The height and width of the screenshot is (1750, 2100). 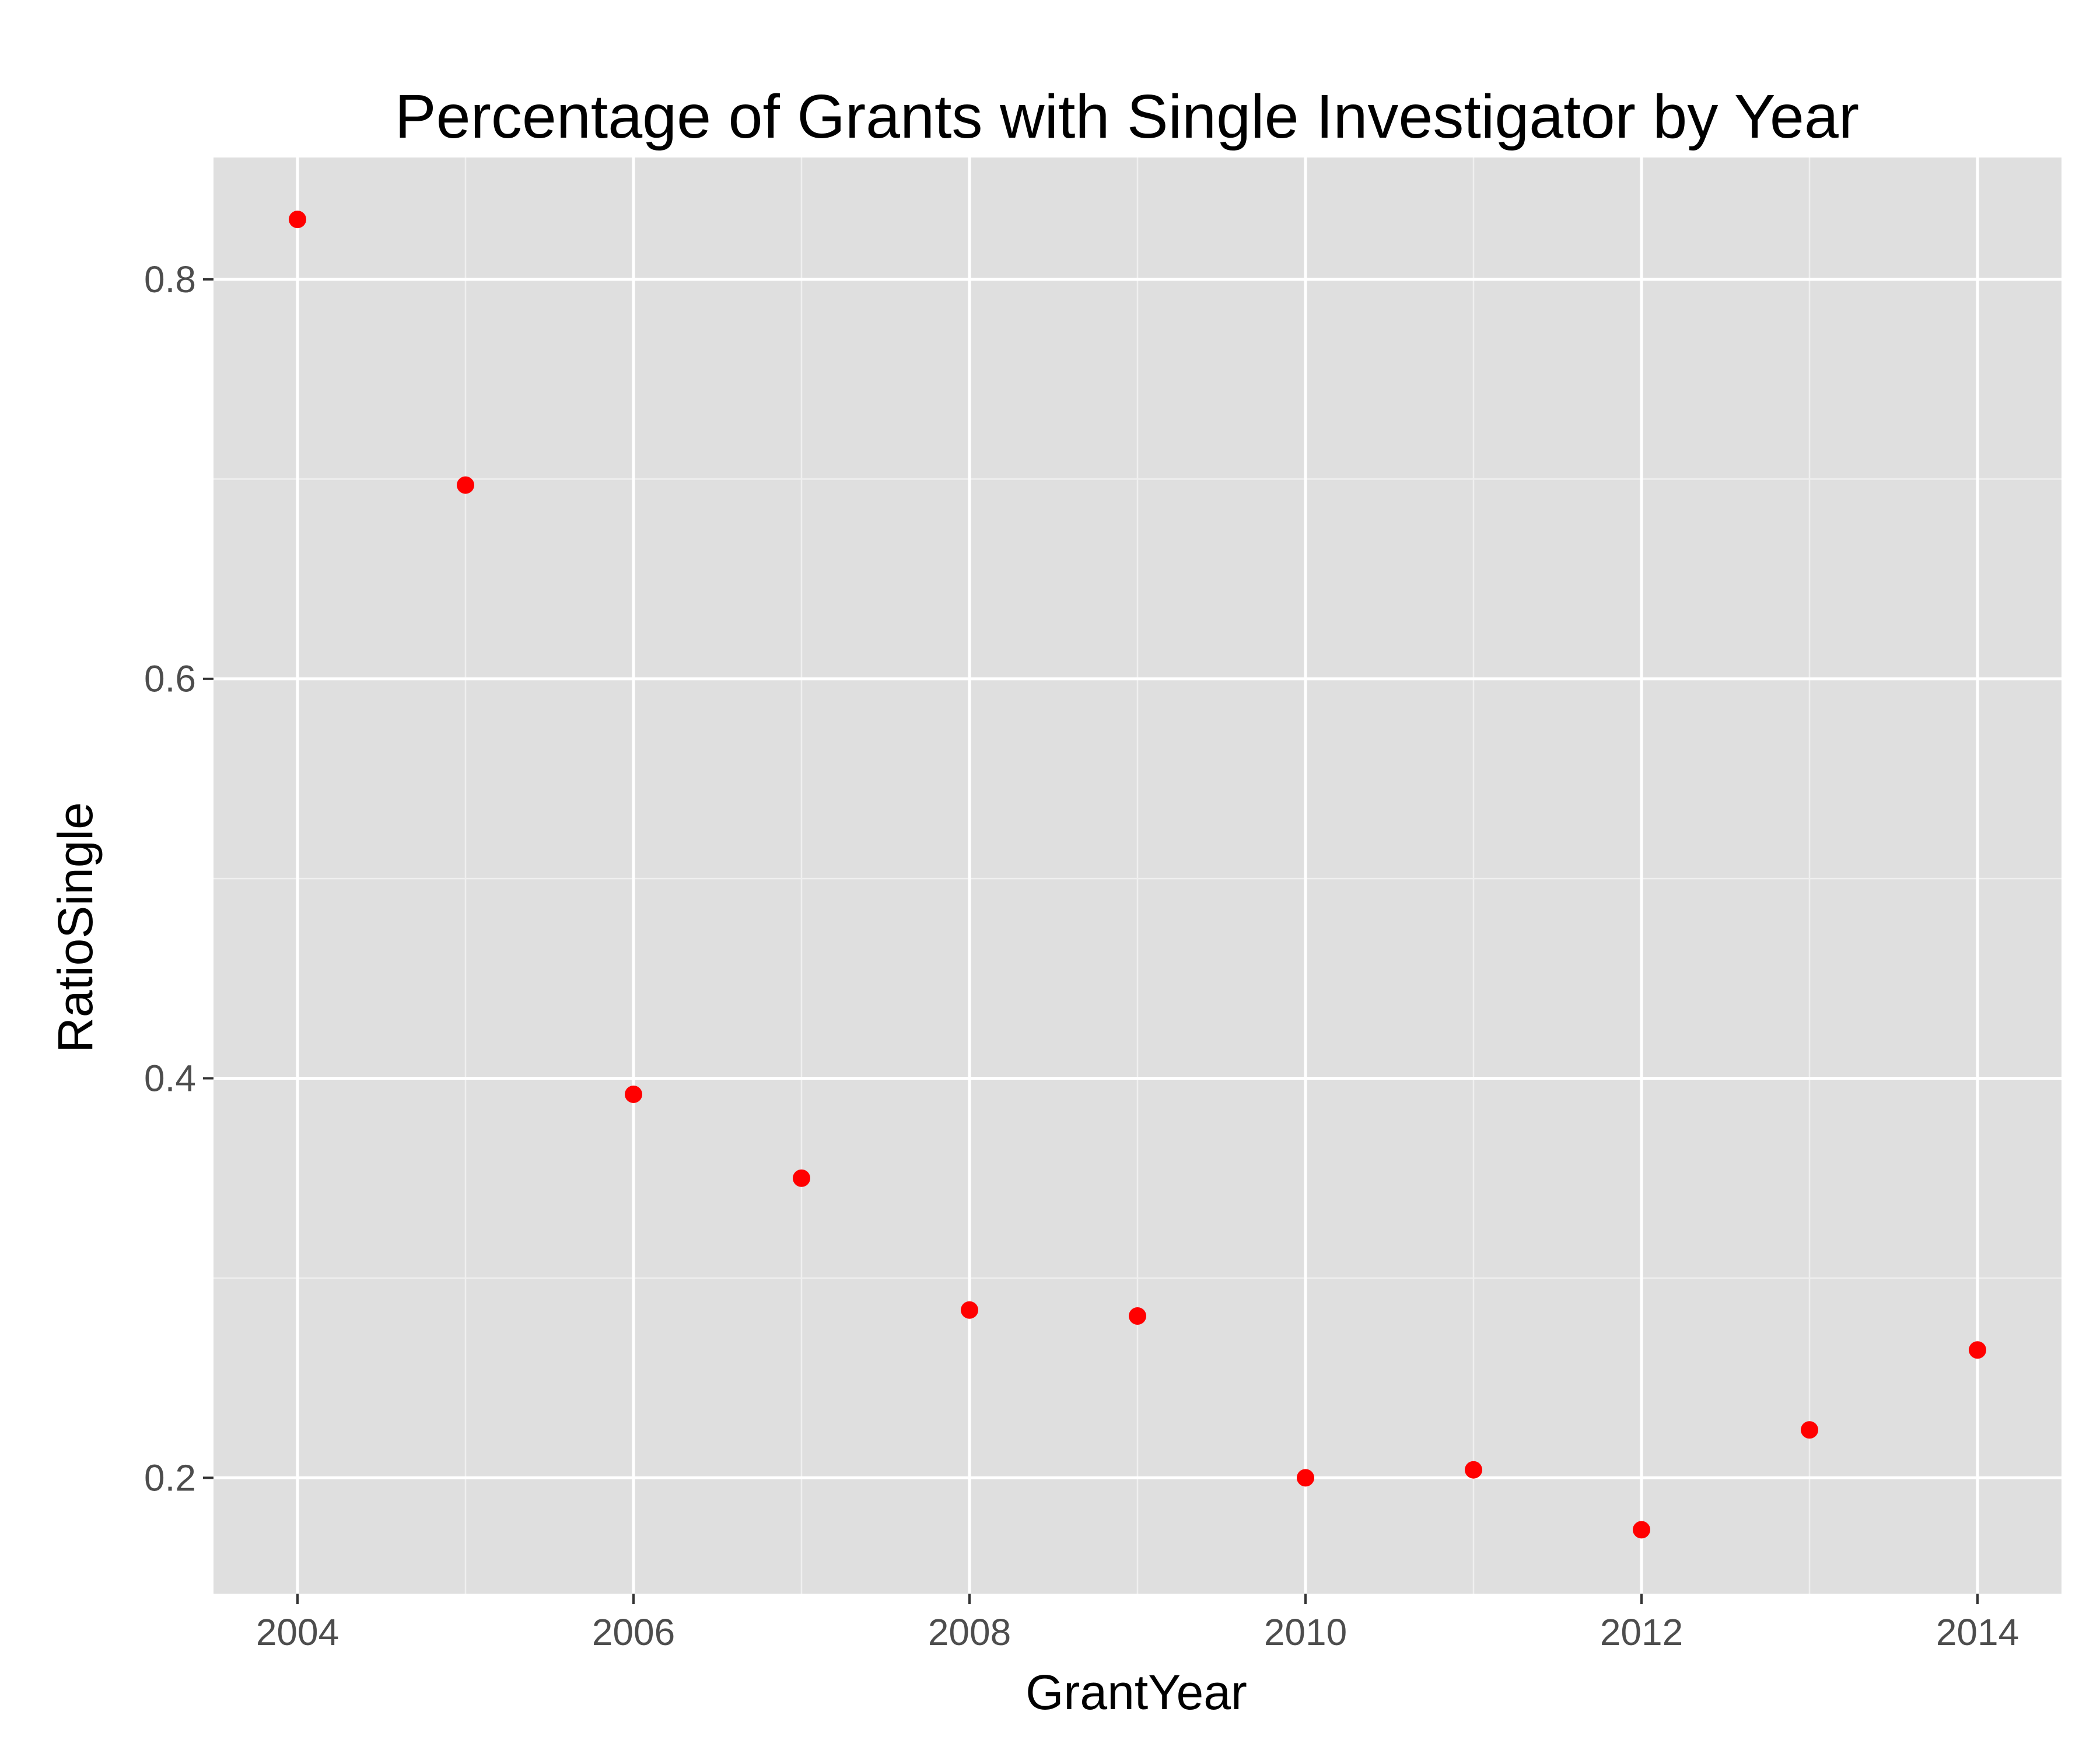 I want to click on x-tick-label: 2014, so click(x=1978, y=1632).